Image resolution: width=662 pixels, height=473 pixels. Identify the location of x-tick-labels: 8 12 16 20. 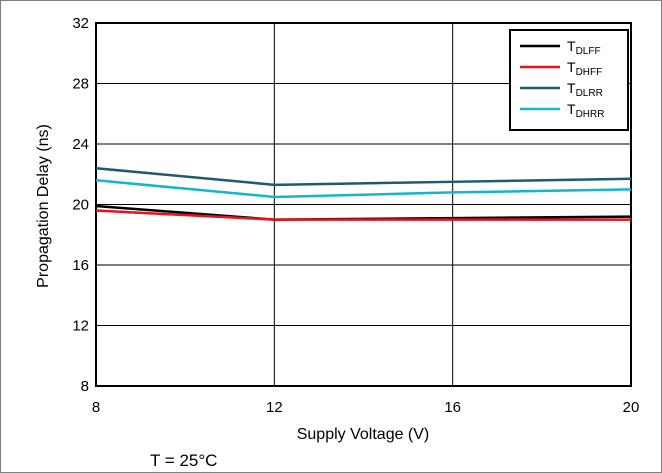
(366, 407).